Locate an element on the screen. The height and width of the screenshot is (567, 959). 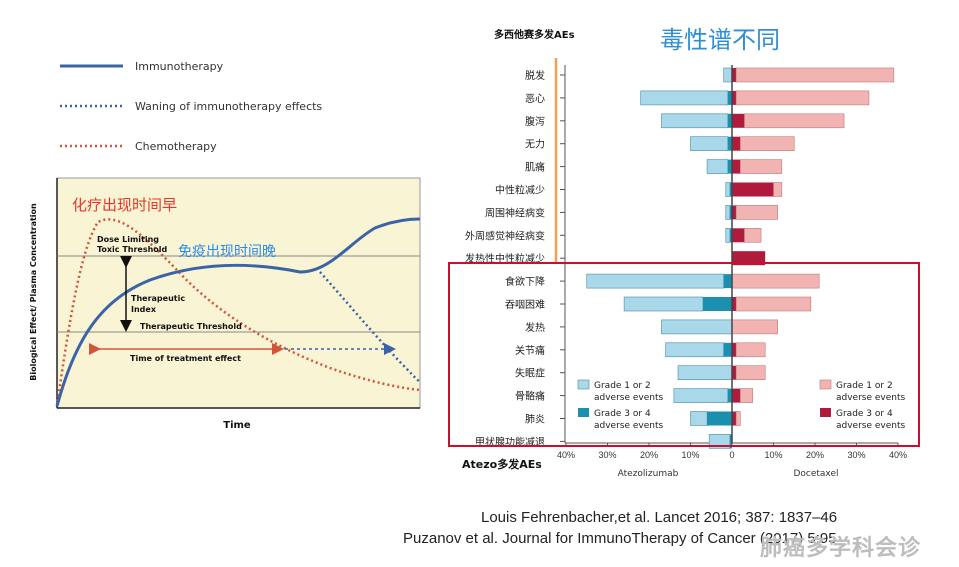
headline-toxicity-differs: 毒性谱不同 is located at coordinates (720, 40).